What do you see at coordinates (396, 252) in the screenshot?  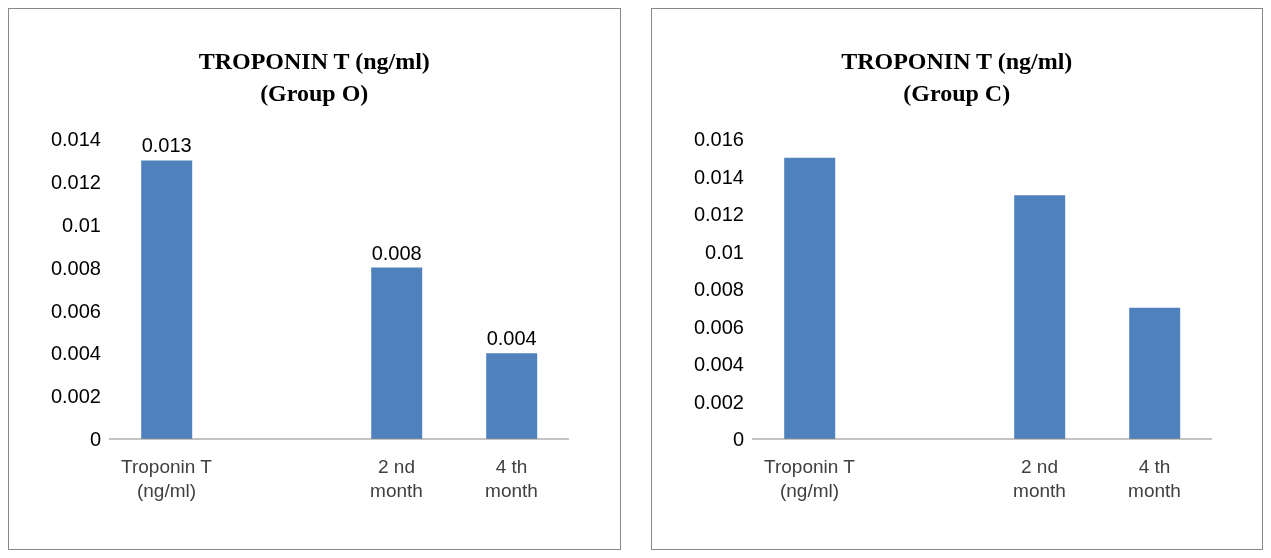 I see `data-label: 0.008` at bounding box center [396, 252].